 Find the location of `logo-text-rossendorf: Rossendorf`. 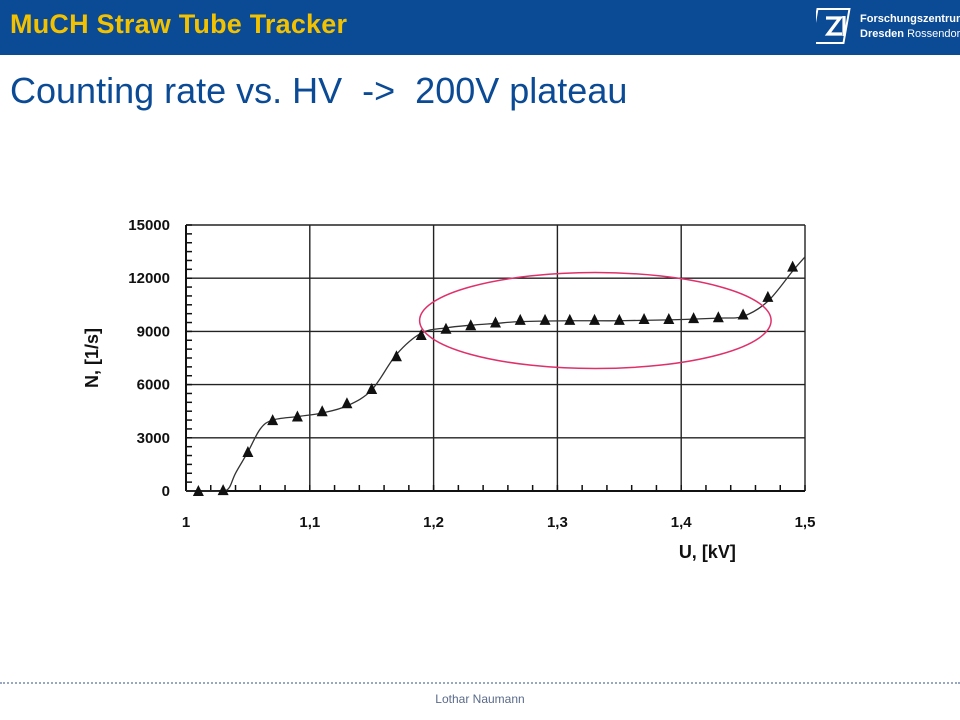

logo-text-rossendorf: Rossendorf is located at coordinates (932, 34).